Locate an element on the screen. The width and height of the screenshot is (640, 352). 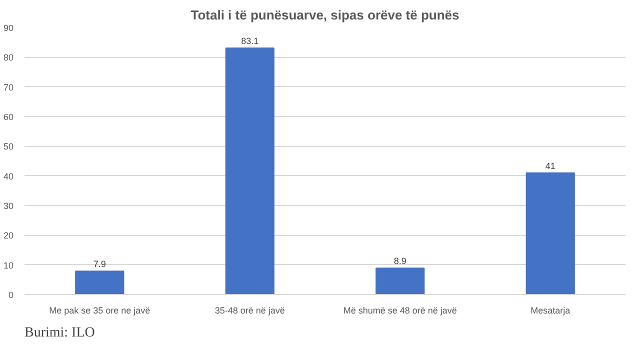
y-tick-label: 90 is located at coordinates (8, 28).